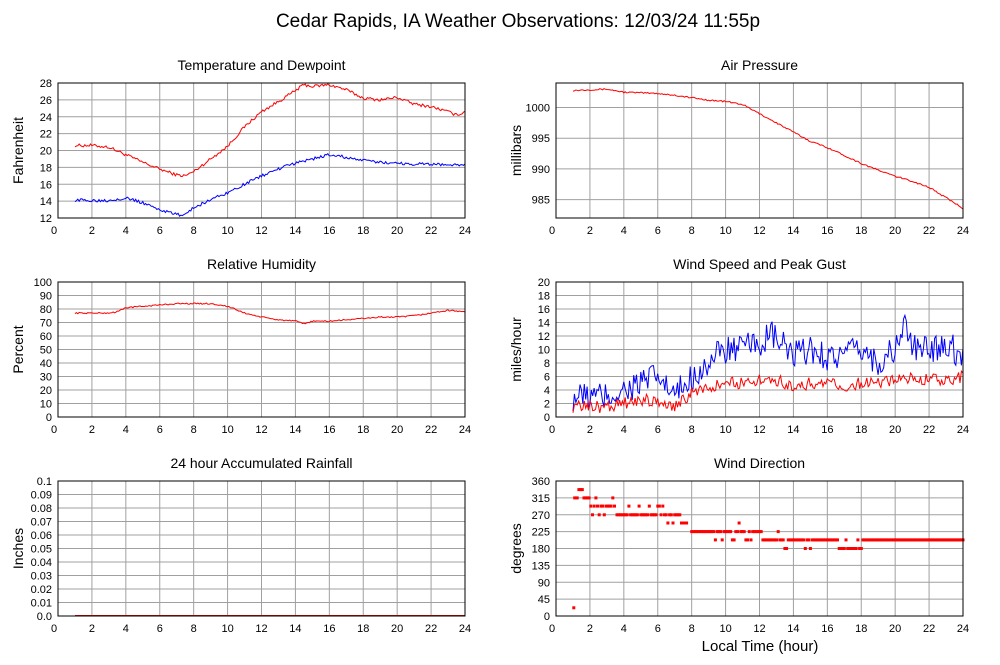 The width and height of the screenshot is (1000, 665). What do you see at coordinates (541, 139) in the screenshot?
I see `y-tick-label: 995` at bounding box center [541, 139].